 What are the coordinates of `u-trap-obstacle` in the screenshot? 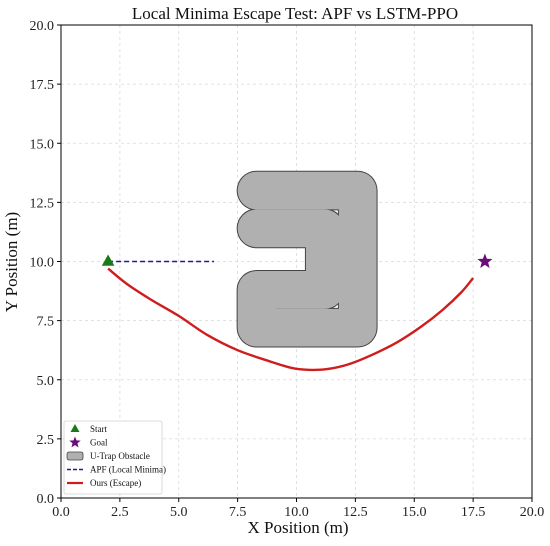 It's located at (307, 259).